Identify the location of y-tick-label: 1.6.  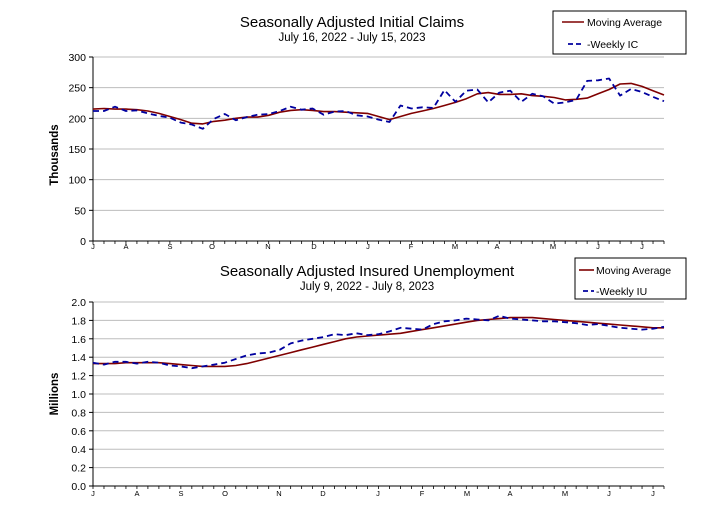
(78, 340).